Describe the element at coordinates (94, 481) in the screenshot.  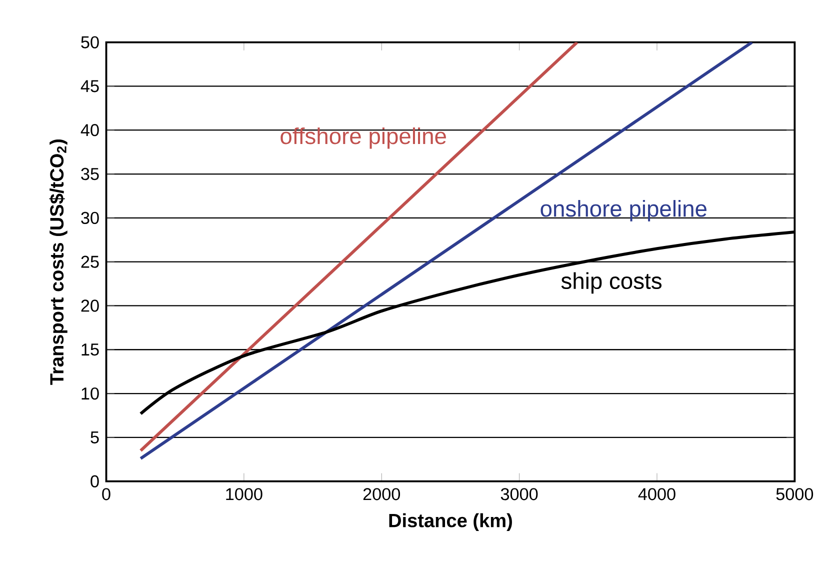
I see `y-tick-label: 0` at that location.